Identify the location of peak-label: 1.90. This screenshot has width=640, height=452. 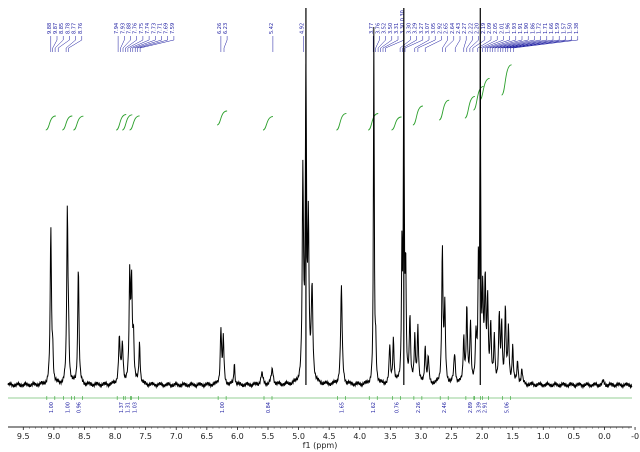
(527, 28).